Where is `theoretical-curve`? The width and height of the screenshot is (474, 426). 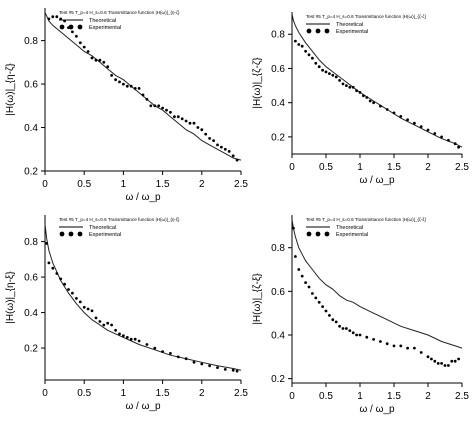 theoretical-curve is located at coordinates (377, 284).